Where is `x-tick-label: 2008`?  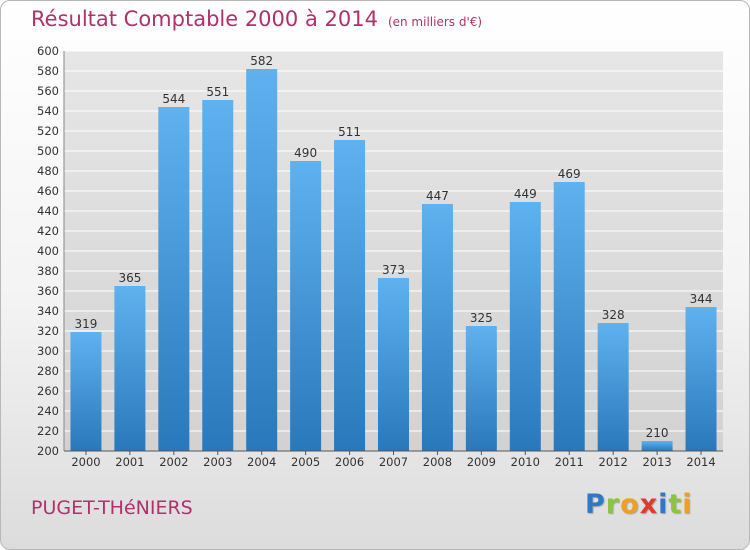
x-tick-label: 2008 is located at coordinates (437, 462).